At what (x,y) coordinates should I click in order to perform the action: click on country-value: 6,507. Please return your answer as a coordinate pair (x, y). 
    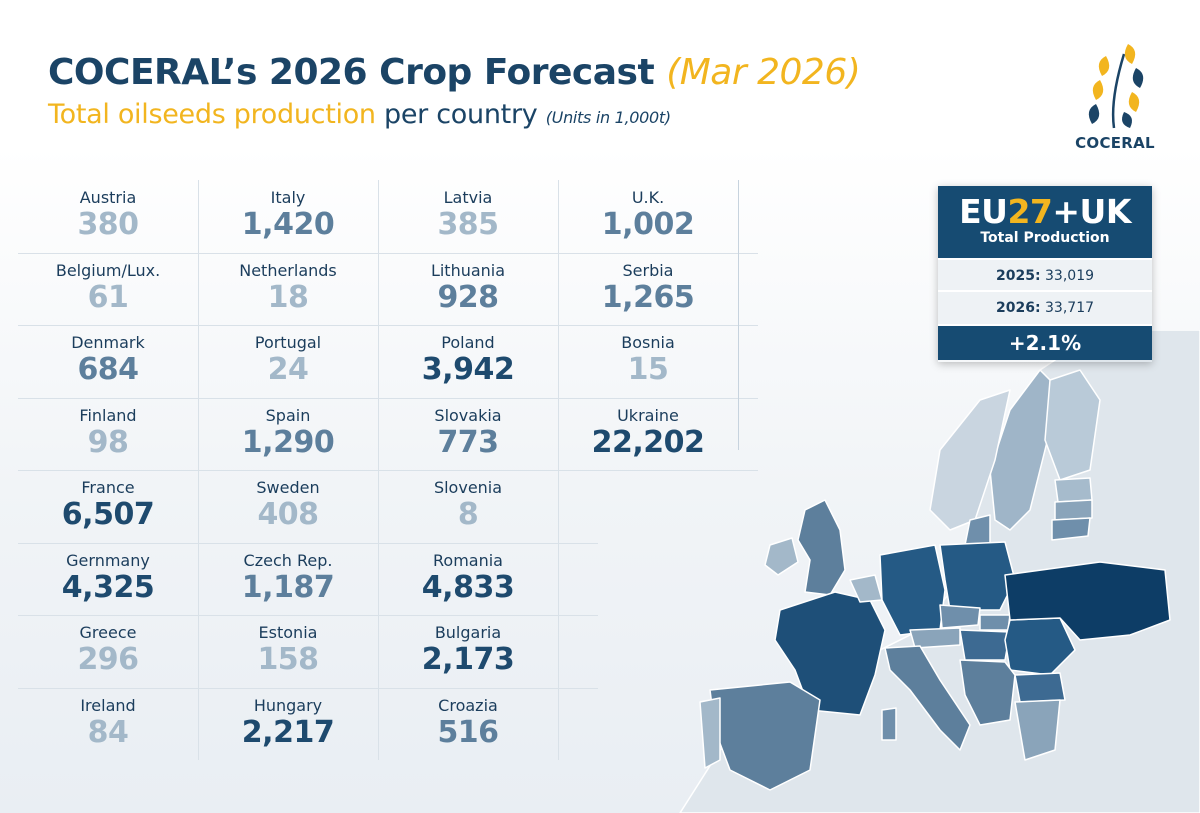
    Looking at the image, I should click on (108, 514).